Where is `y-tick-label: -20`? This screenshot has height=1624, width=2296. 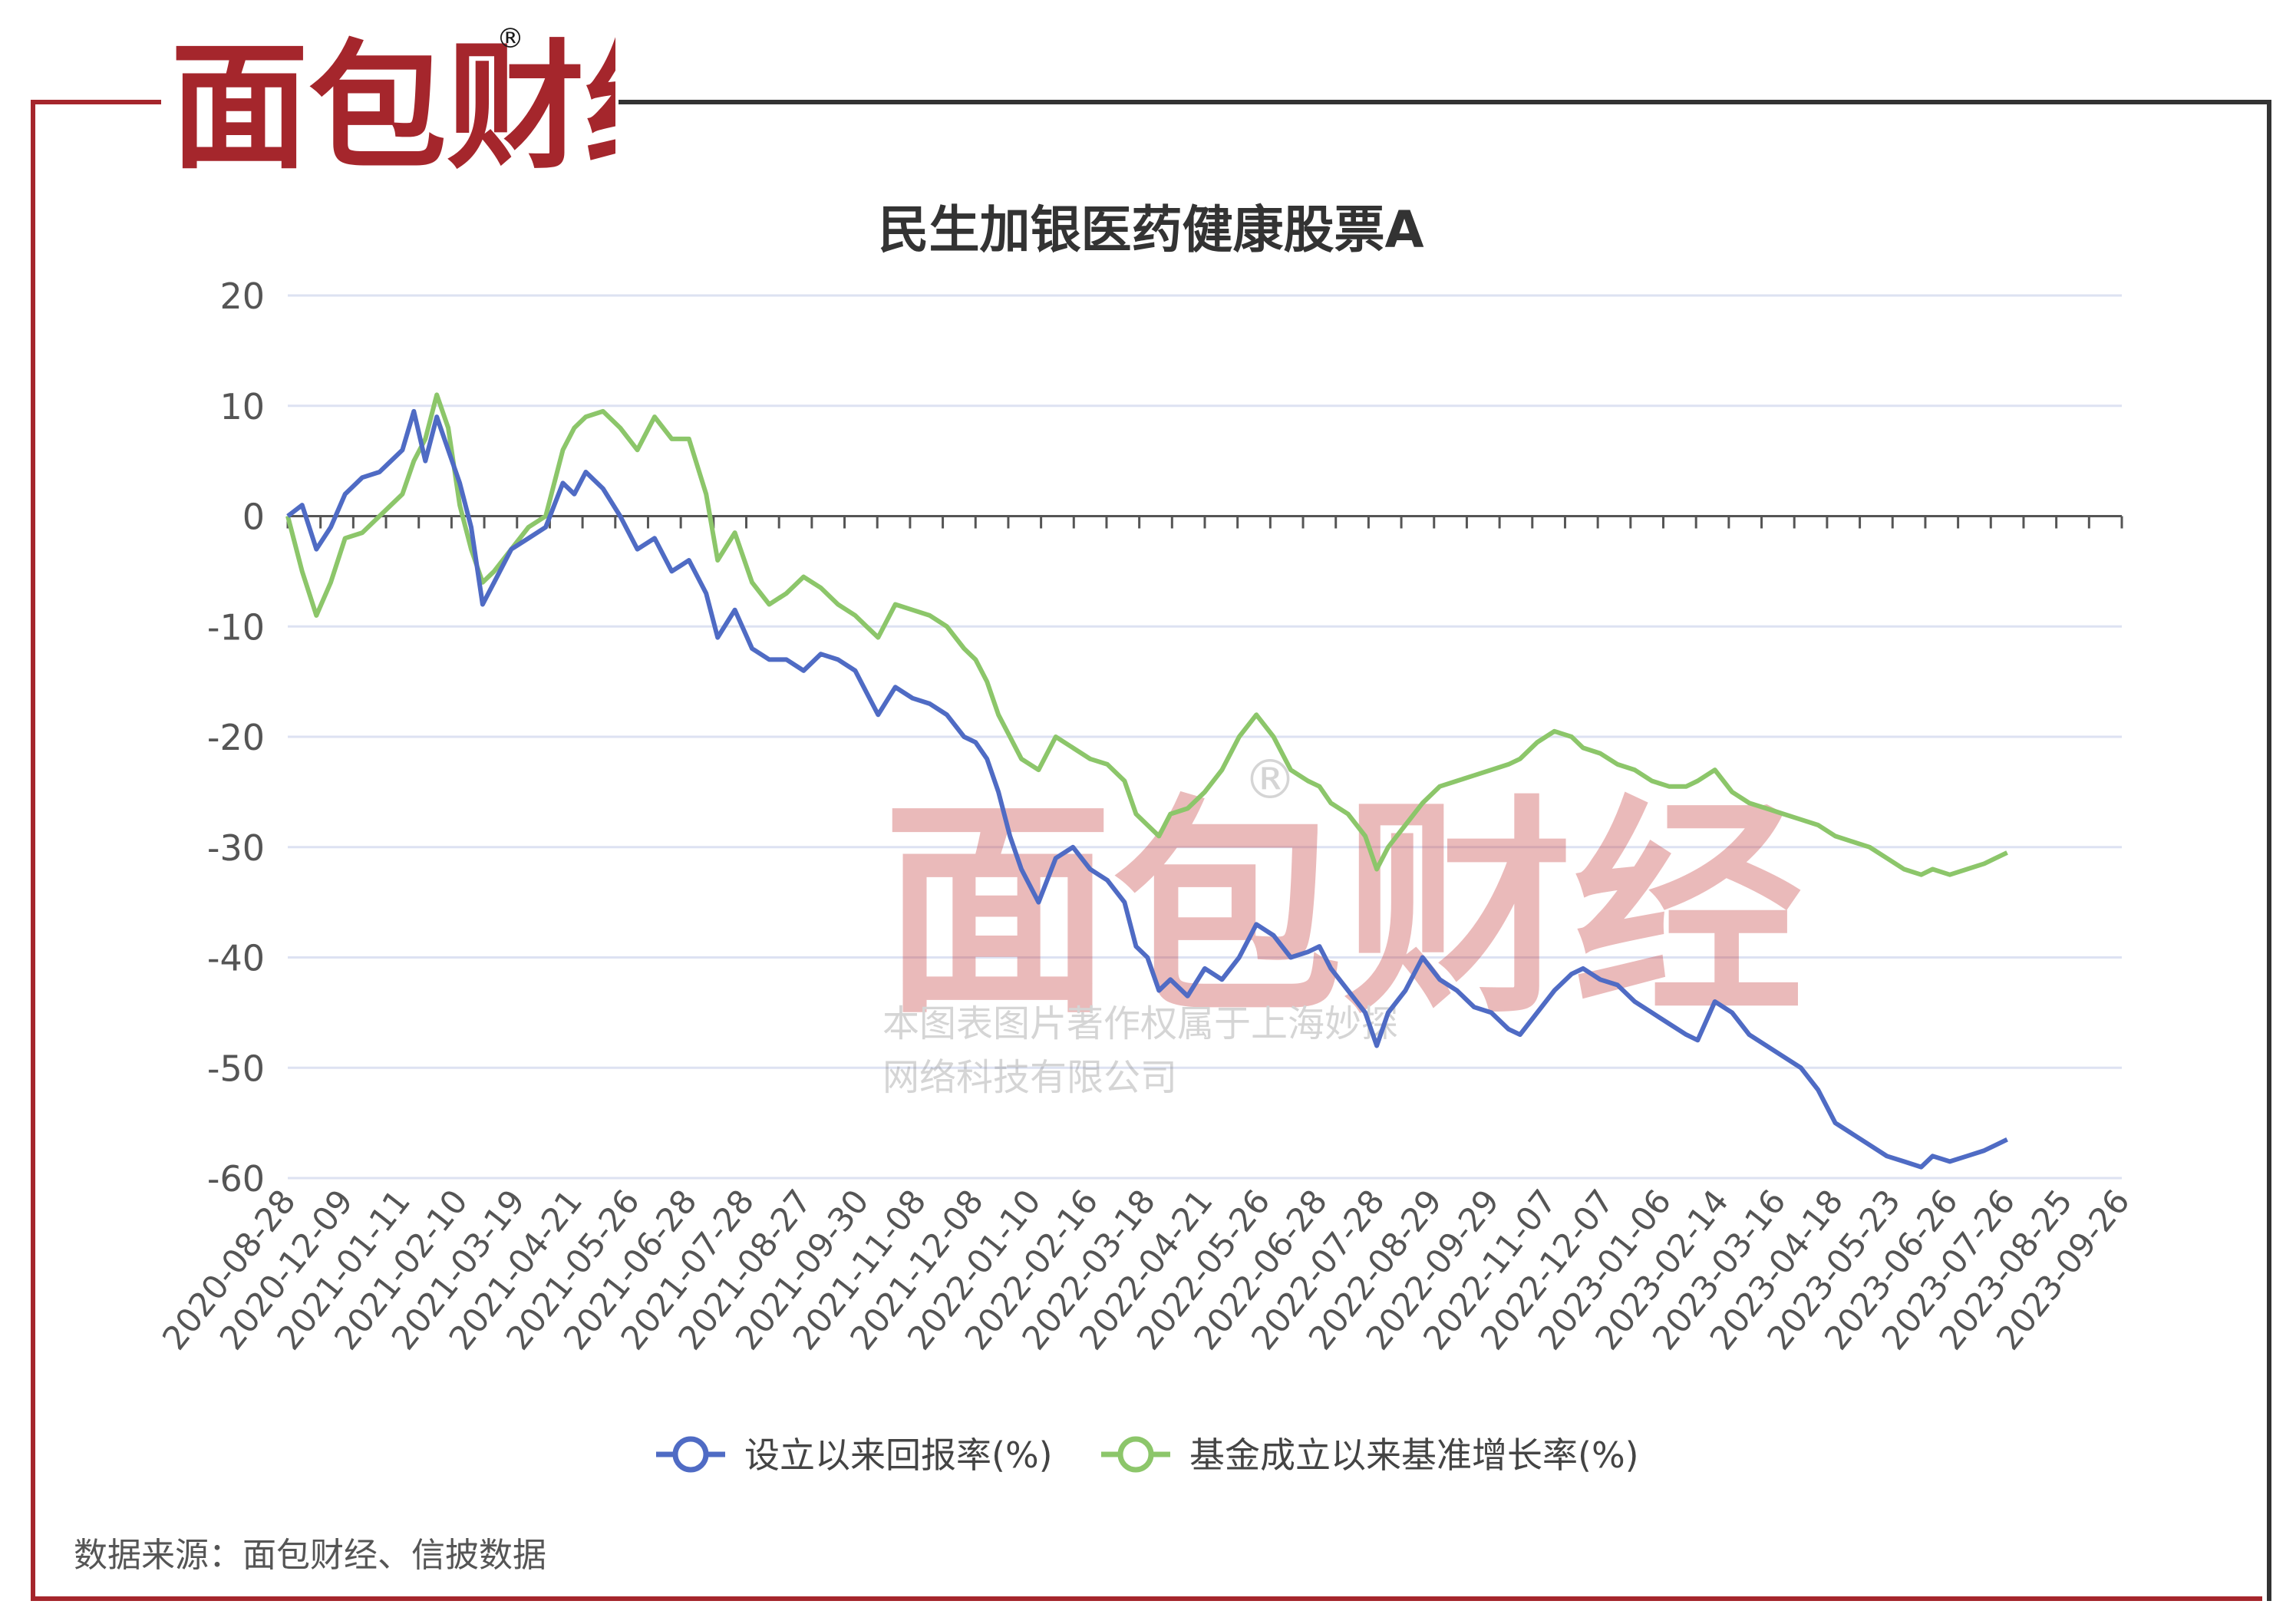
y-tick-label: -20 is located at coordinates (236, 737).